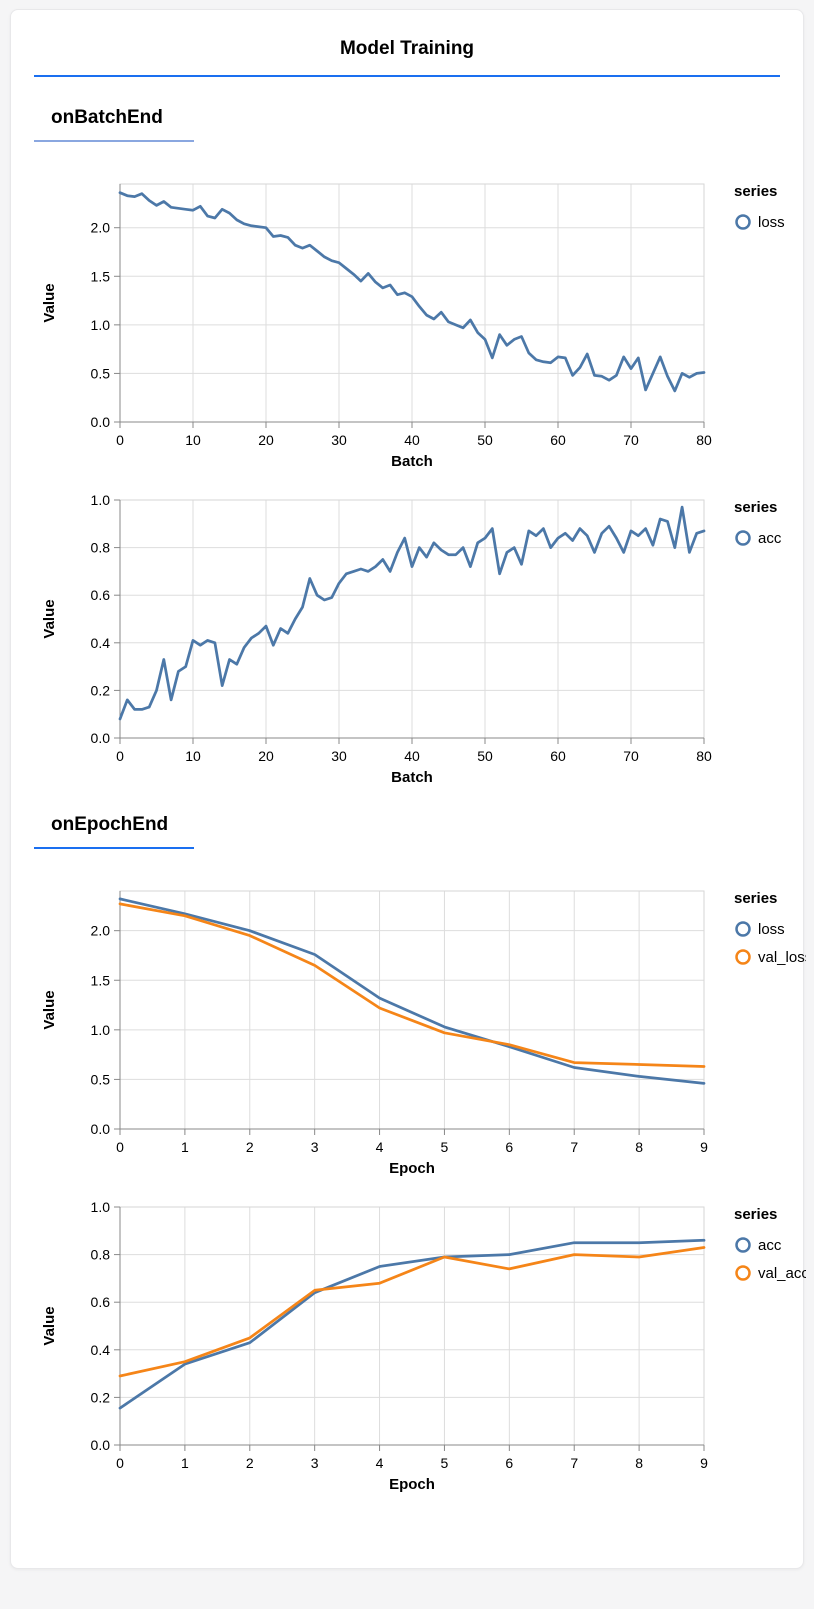 This screenshot has width=814, height=1609. Describe the element at coordinates (412, 1168) in the screenshot. I see `x-axis-title: Epoch` at that location.